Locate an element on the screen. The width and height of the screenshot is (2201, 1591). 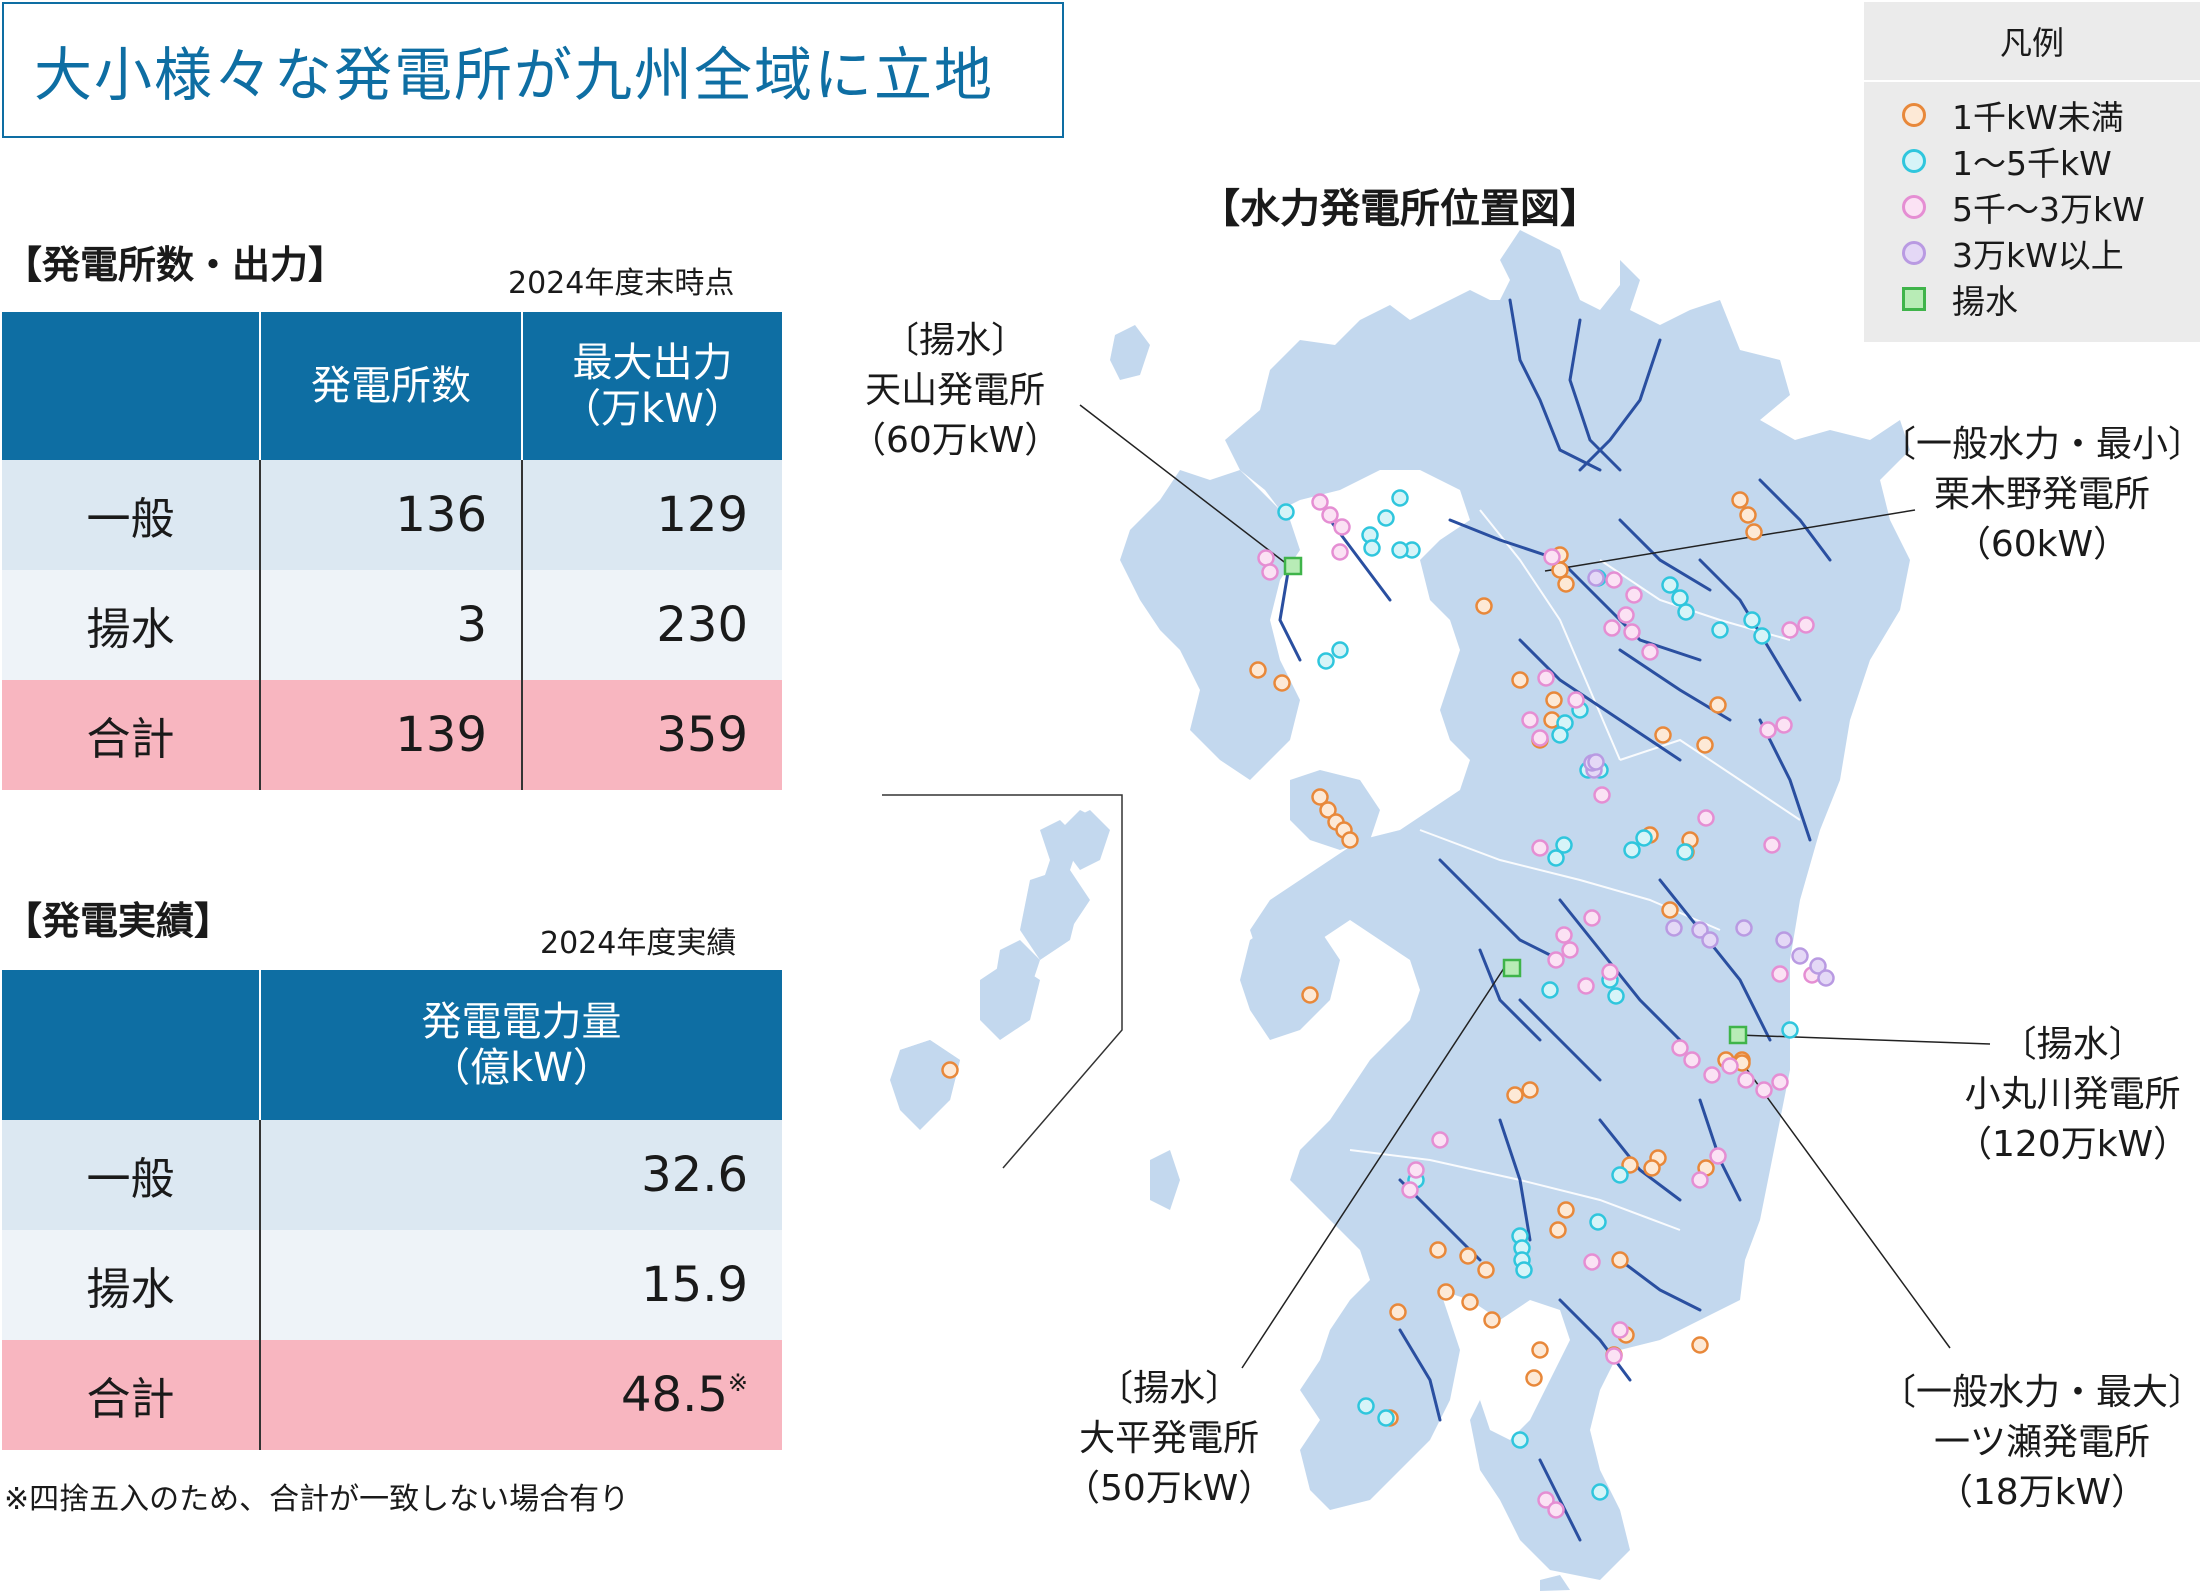
callout-amayama: 〔揚水〕 天山発電所 （60万kW） is located at coordinates (955, 391).